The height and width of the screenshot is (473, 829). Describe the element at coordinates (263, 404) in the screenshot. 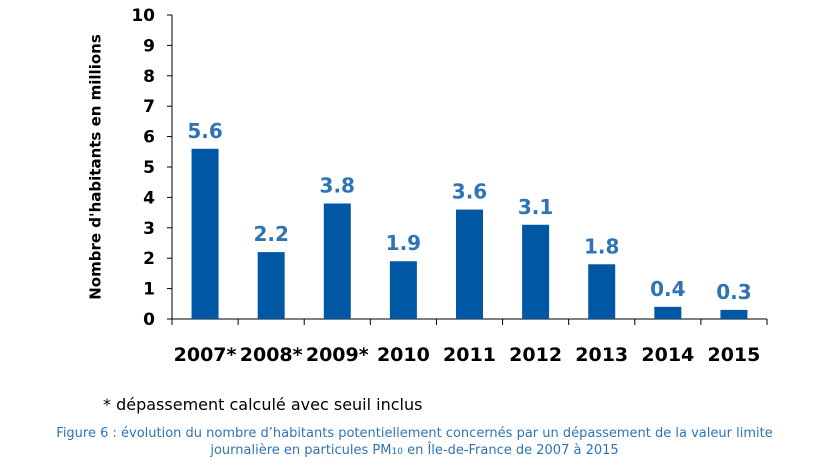

I see `footnote: * dépassement calculé avec seuil inclus` at that location.